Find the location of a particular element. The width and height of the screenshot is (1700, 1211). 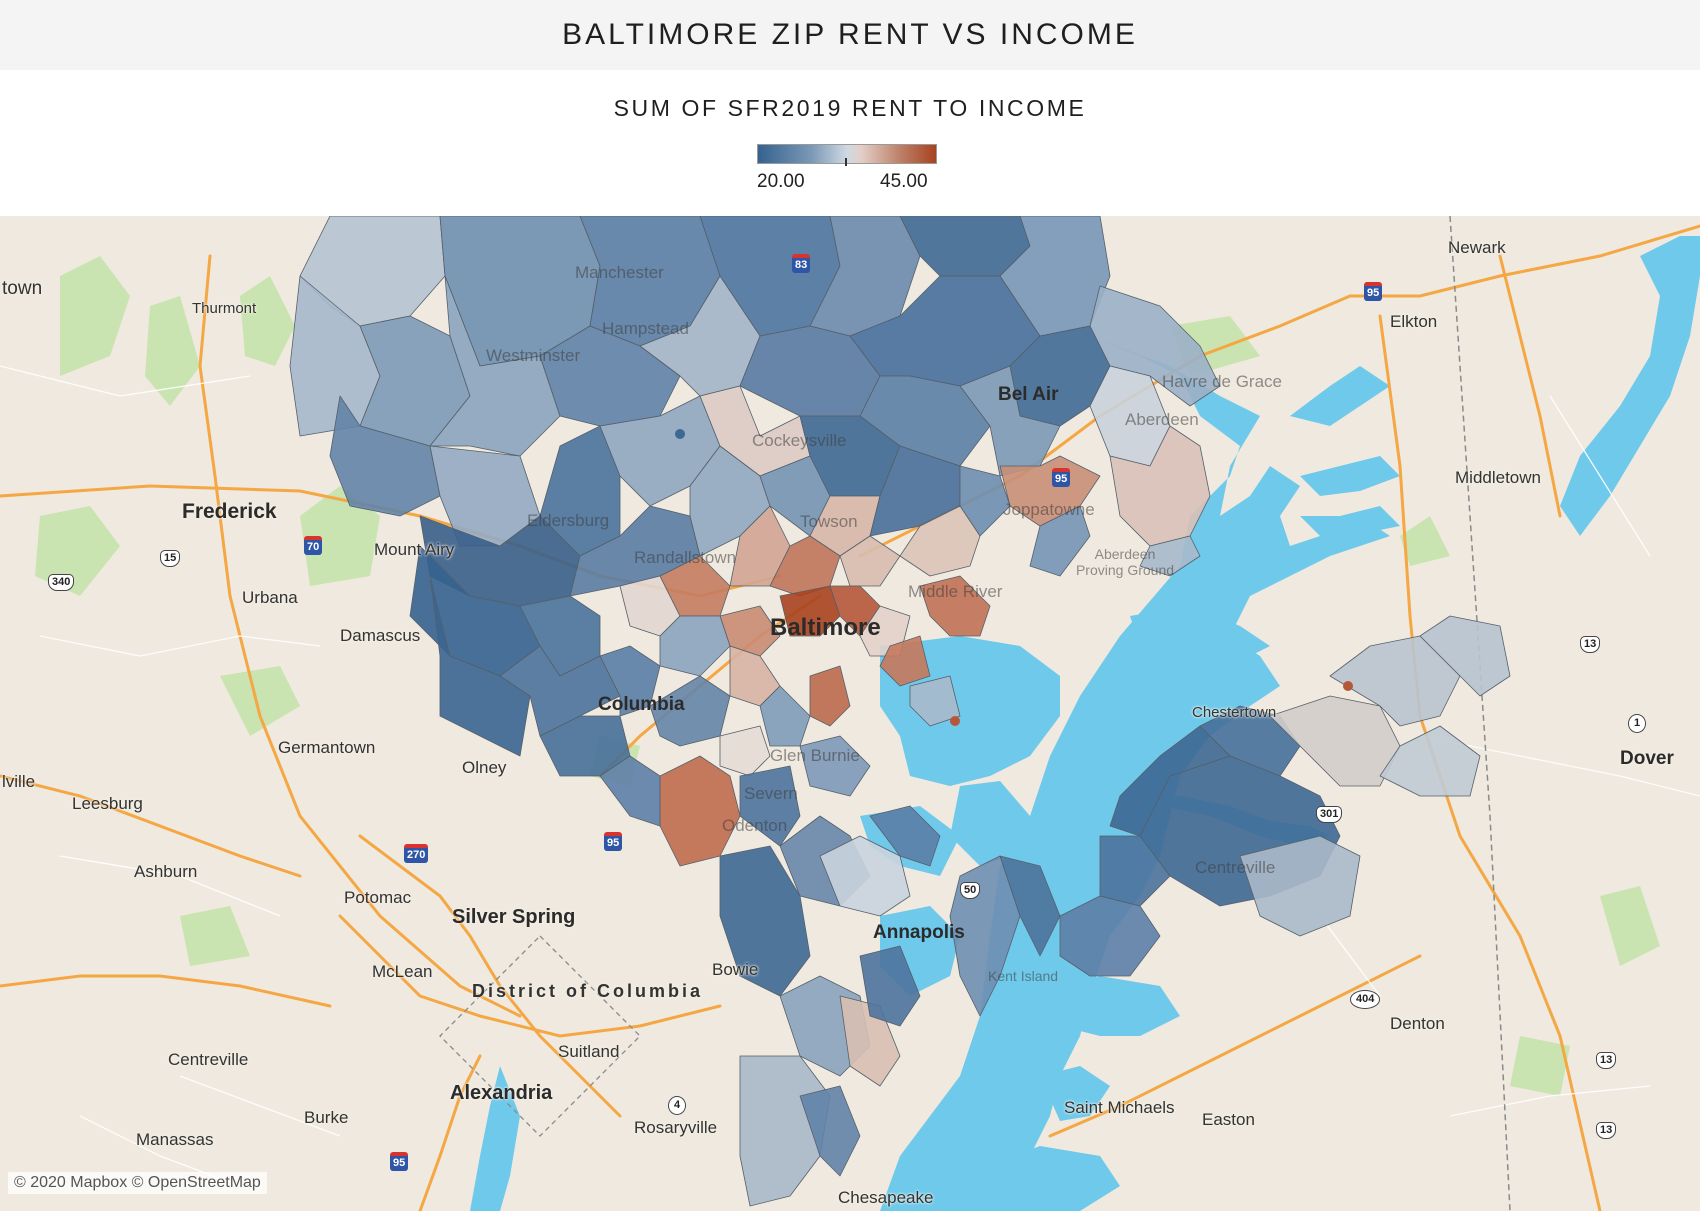

state-route-shield: 4 is located at coordinates (677, 1105).